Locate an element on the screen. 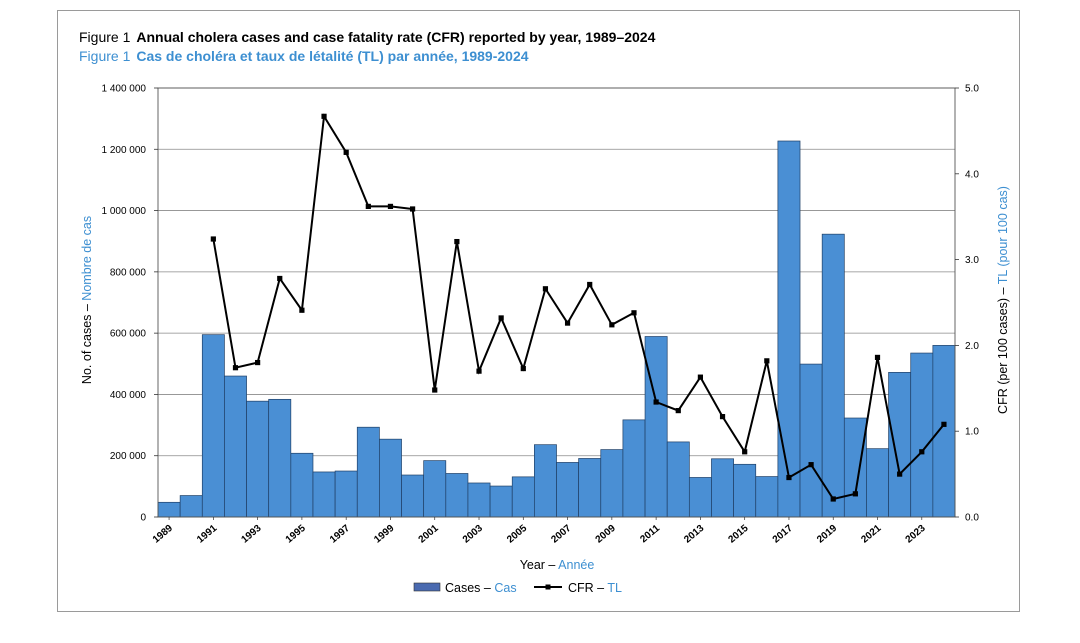 This screenshot has width=1080, height=643. bar-2015 is located at coordinates (745, 490).